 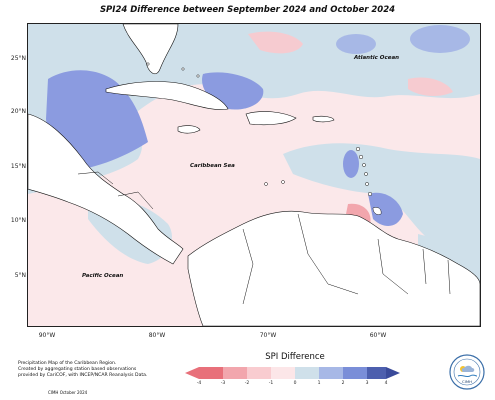 I want to click on zone-blue-ne, so click(x=440, y=39).